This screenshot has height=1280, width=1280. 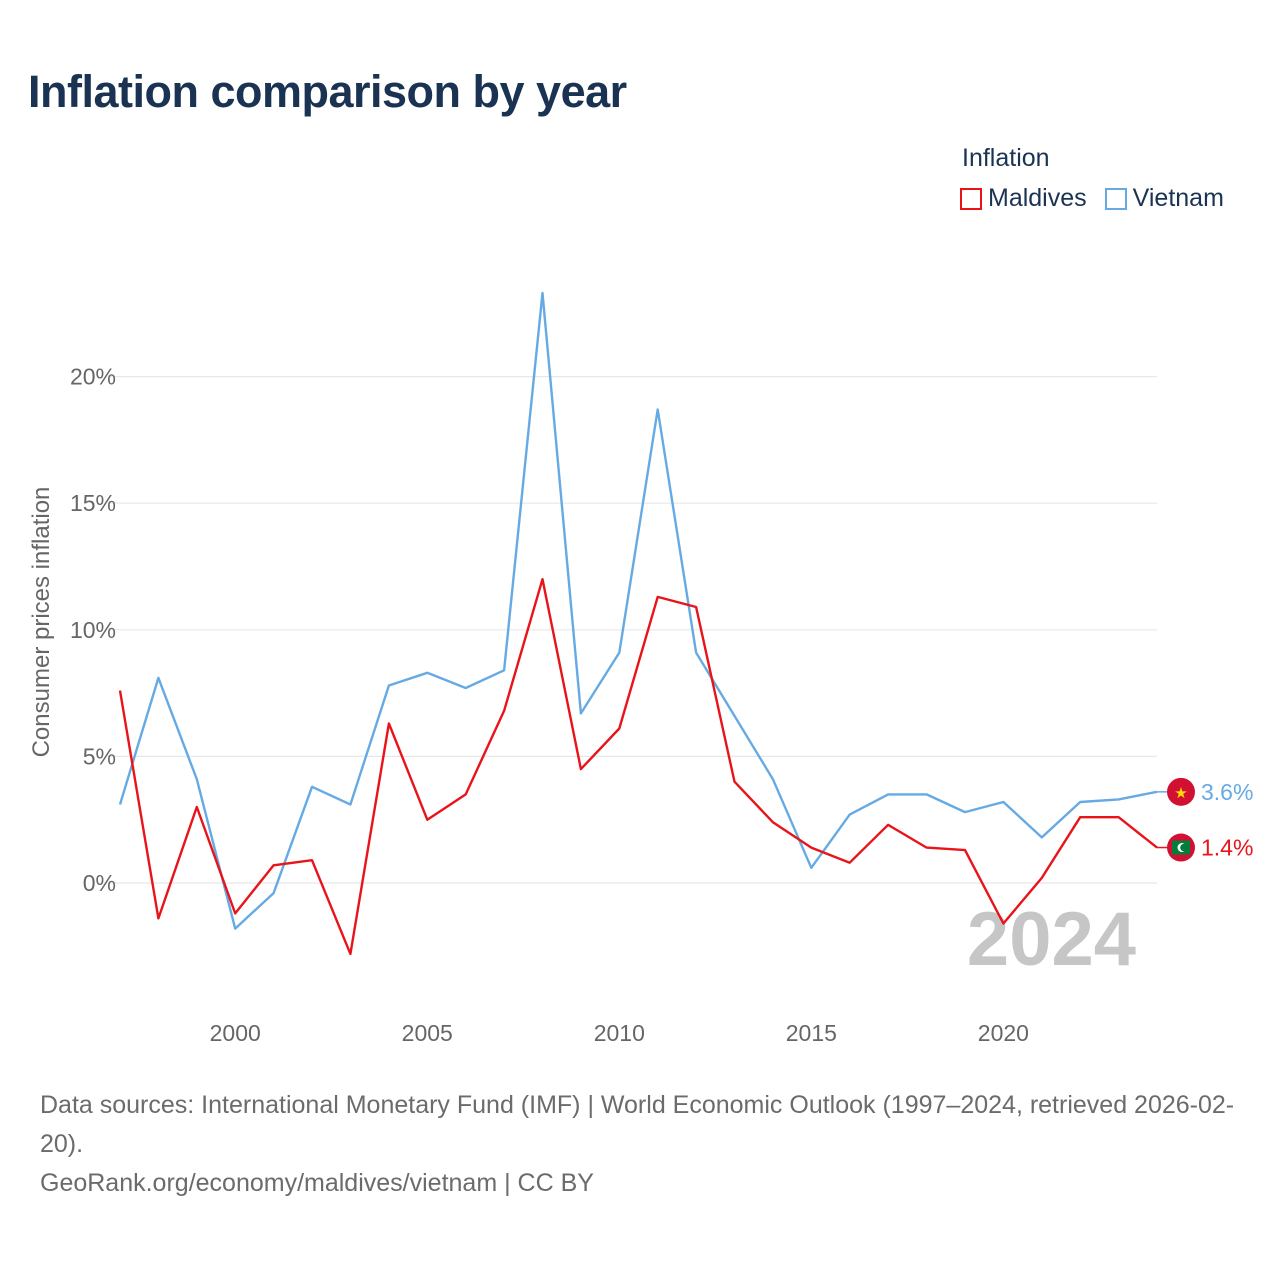 What do you see at coordinates (927, 848) in the screenshot?
I see `data-point-maldives-2018` at bounding box center [927, 848].